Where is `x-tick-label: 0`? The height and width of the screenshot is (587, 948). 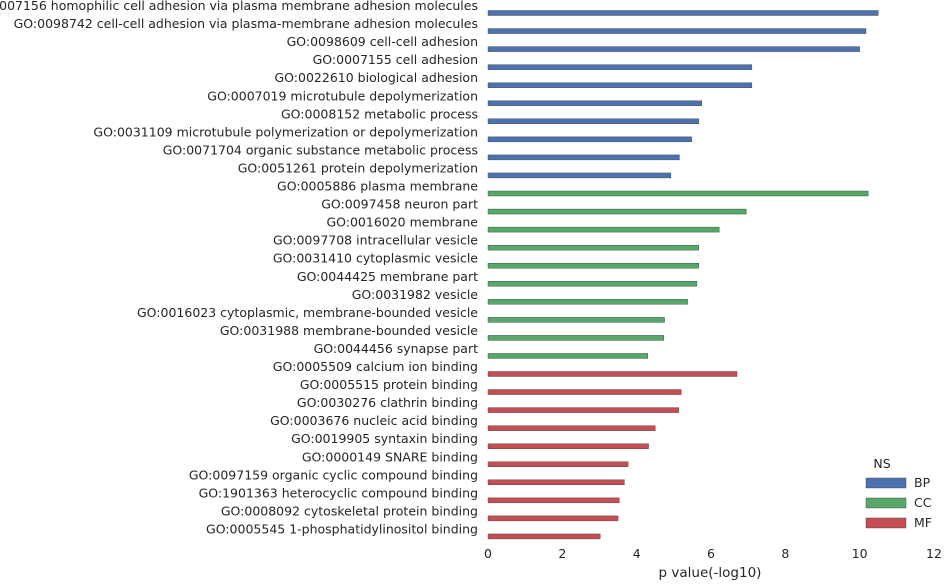 x-tick-label: 0 is located at coordinates (488, 553).